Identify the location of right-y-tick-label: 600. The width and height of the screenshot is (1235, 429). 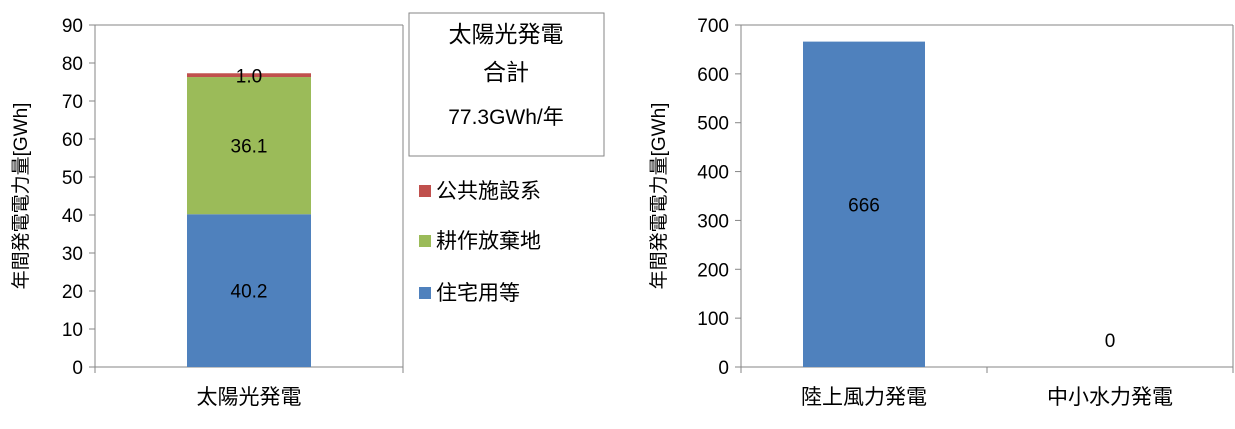
(713, 75).